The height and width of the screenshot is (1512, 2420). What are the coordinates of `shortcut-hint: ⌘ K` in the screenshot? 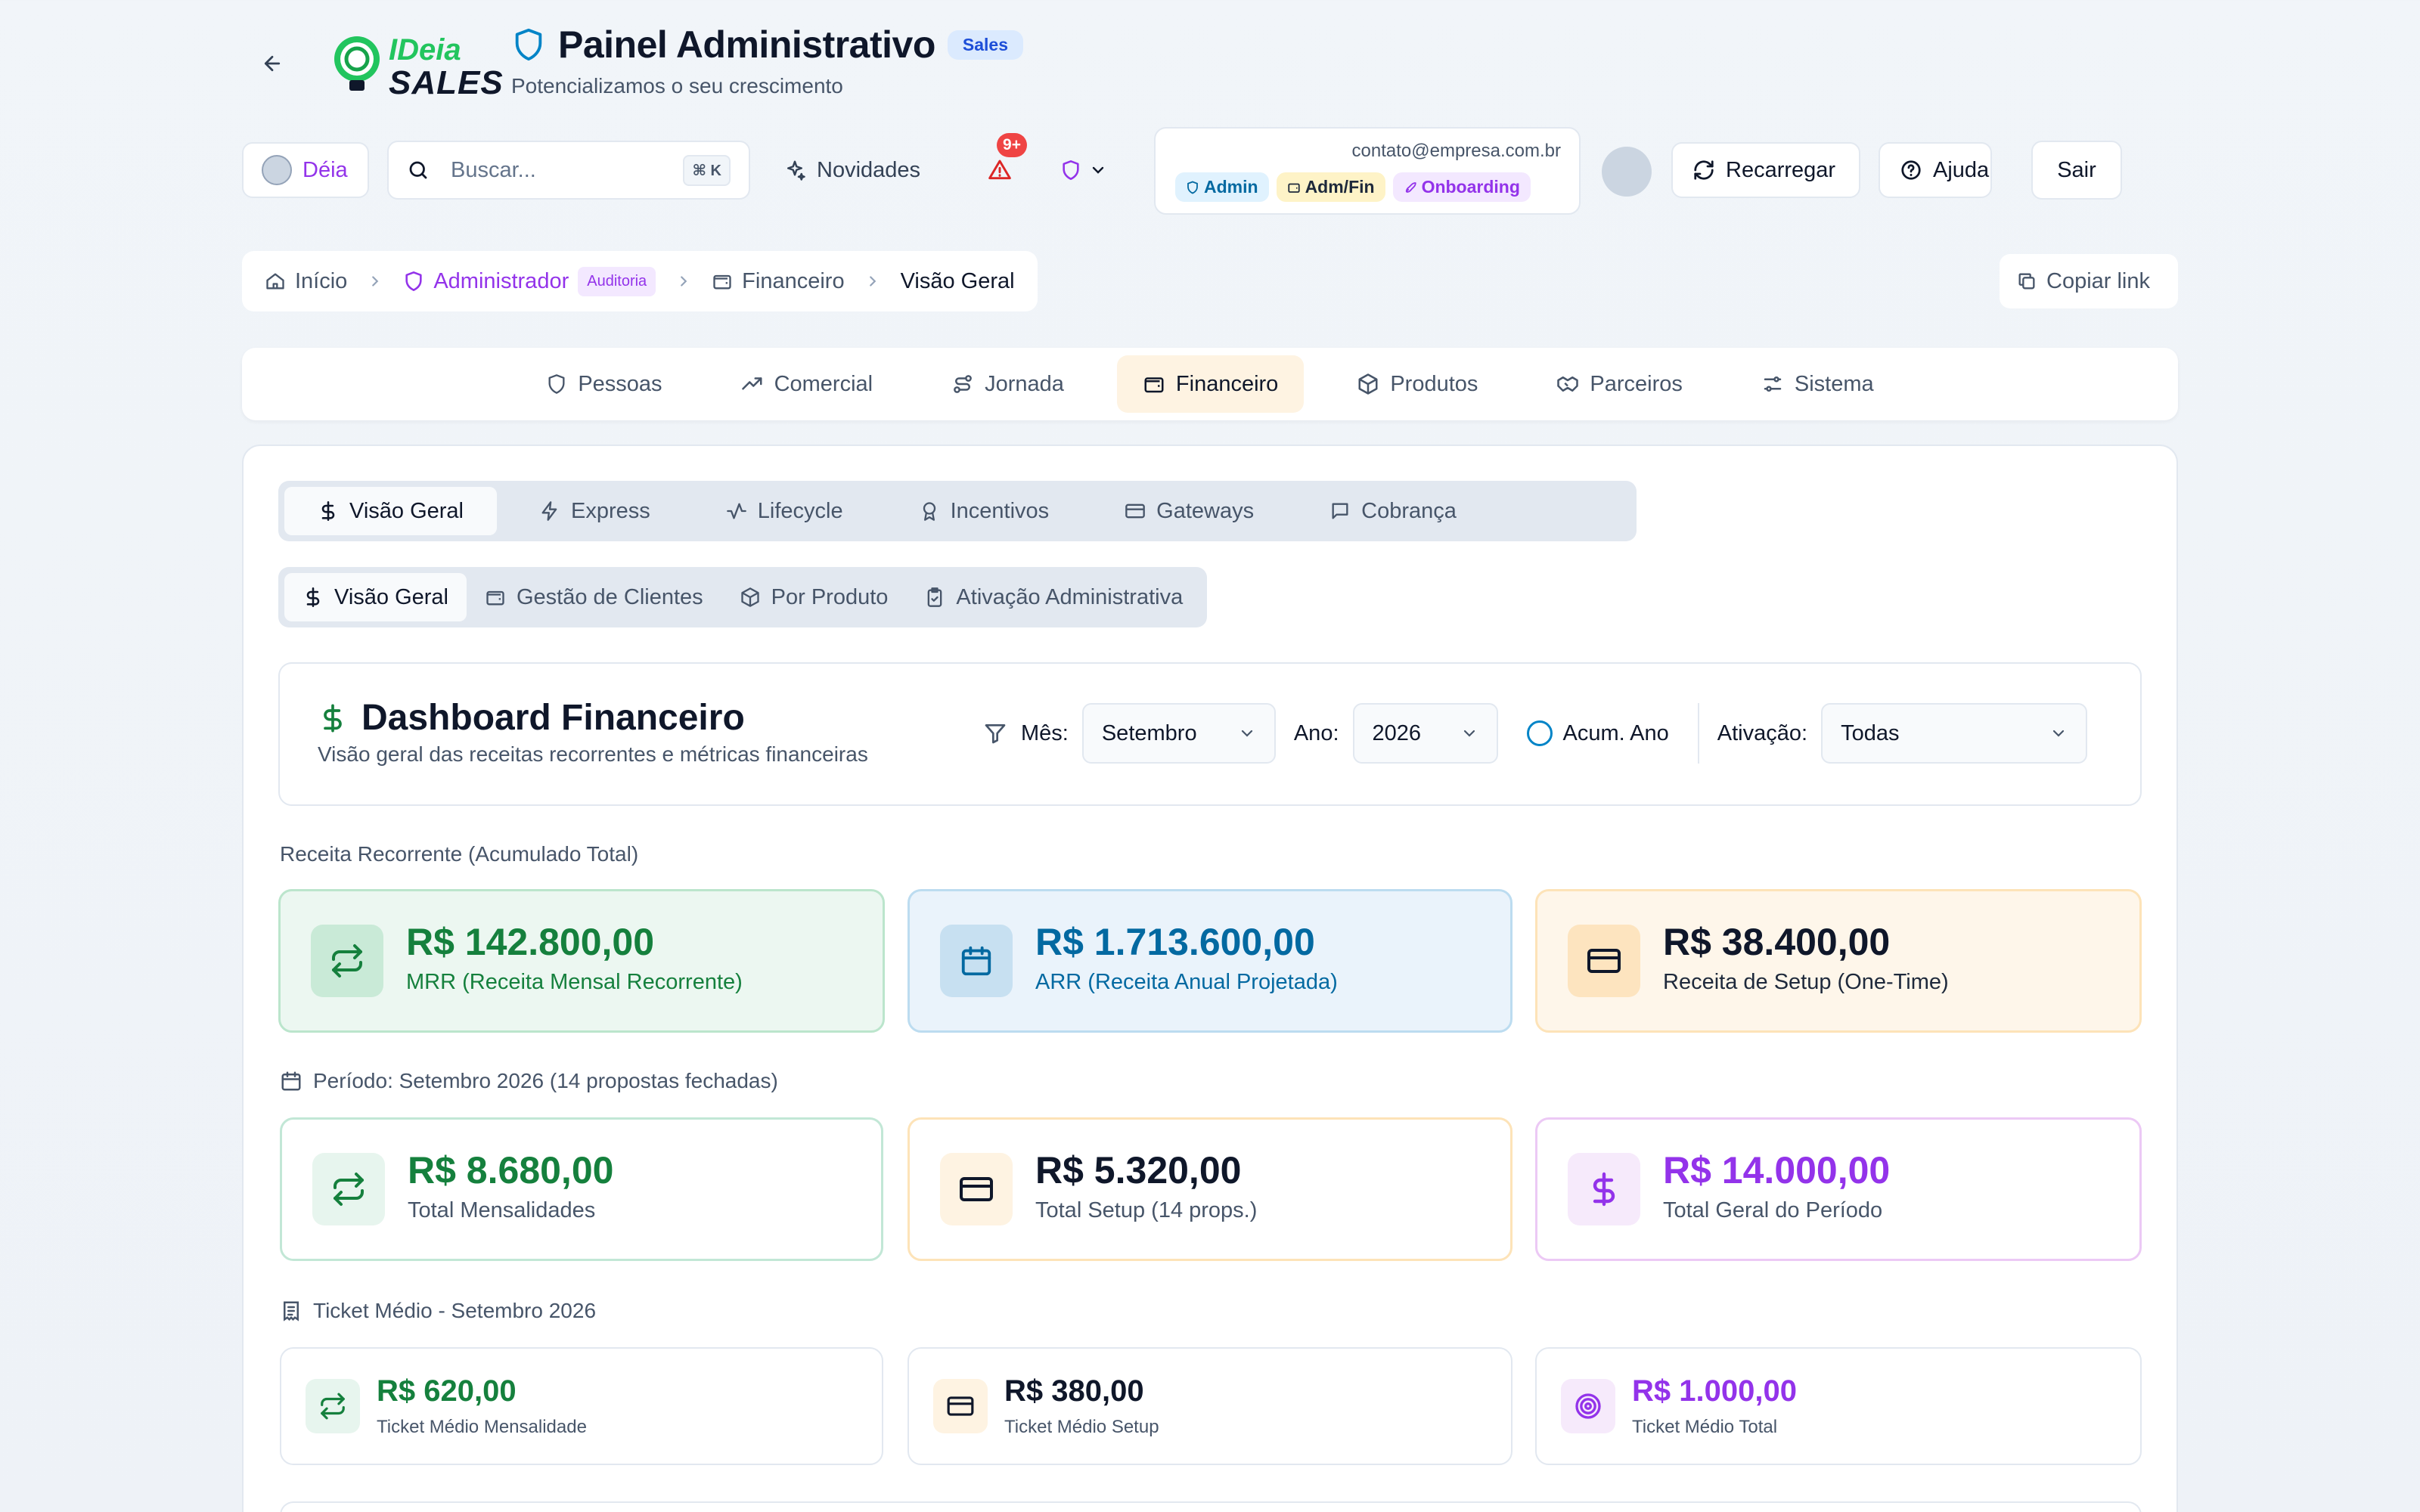 It's located at (707, 170).